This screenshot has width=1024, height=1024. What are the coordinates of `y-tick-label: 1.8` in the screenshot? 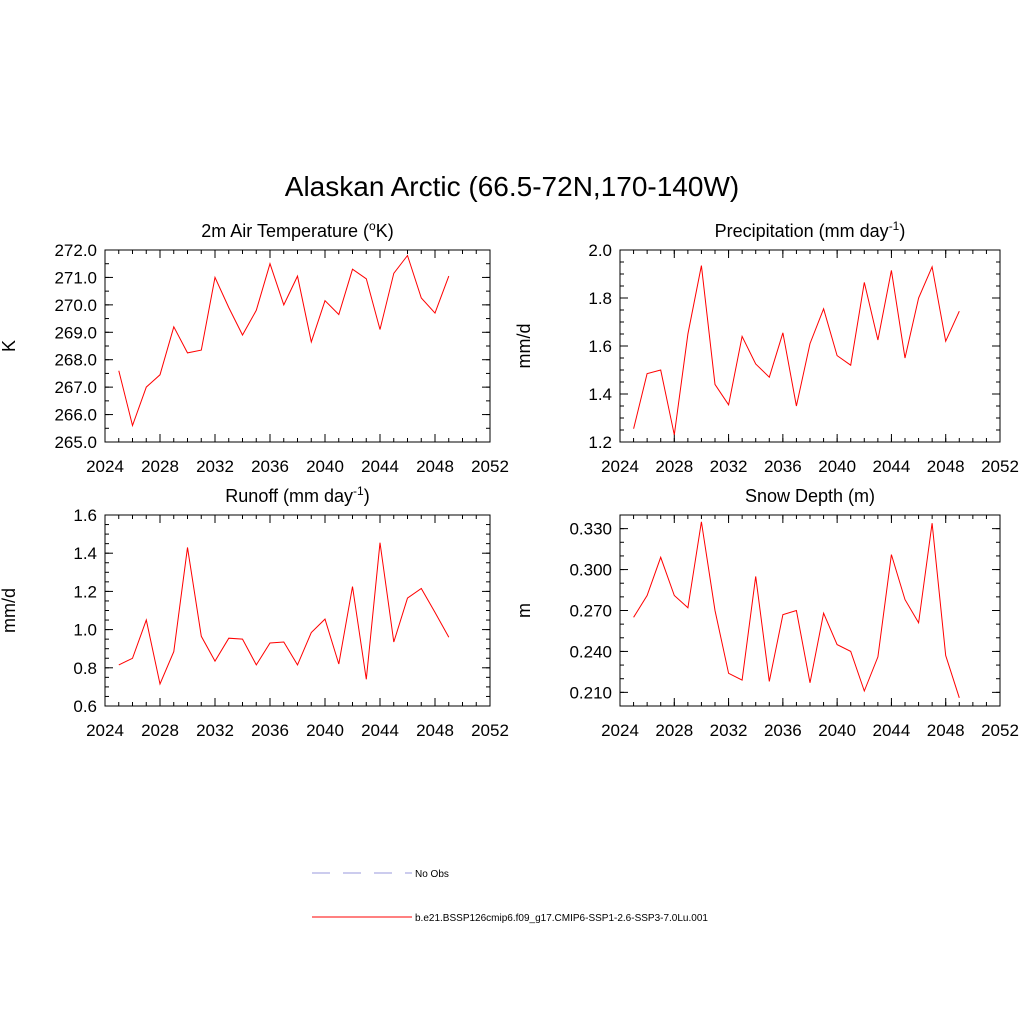 It's located at (600, 298).